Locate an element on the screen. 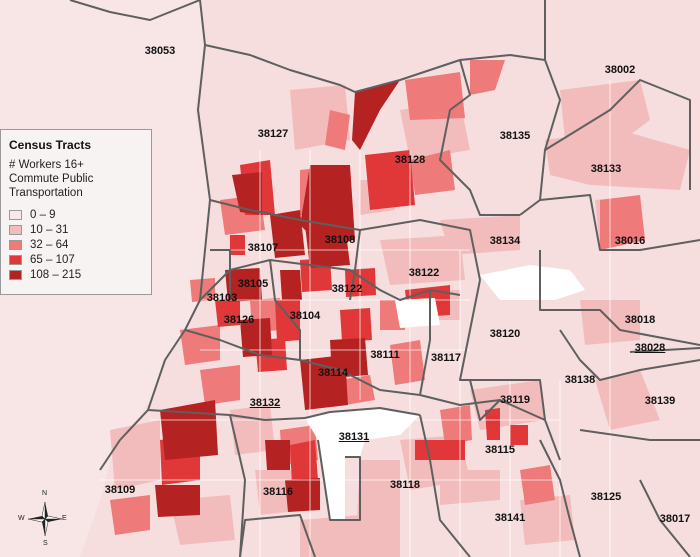 Image resolution: width=700 pixels, height=557 pixels. zip-label: 38132 is located at coordinates (265, 403).